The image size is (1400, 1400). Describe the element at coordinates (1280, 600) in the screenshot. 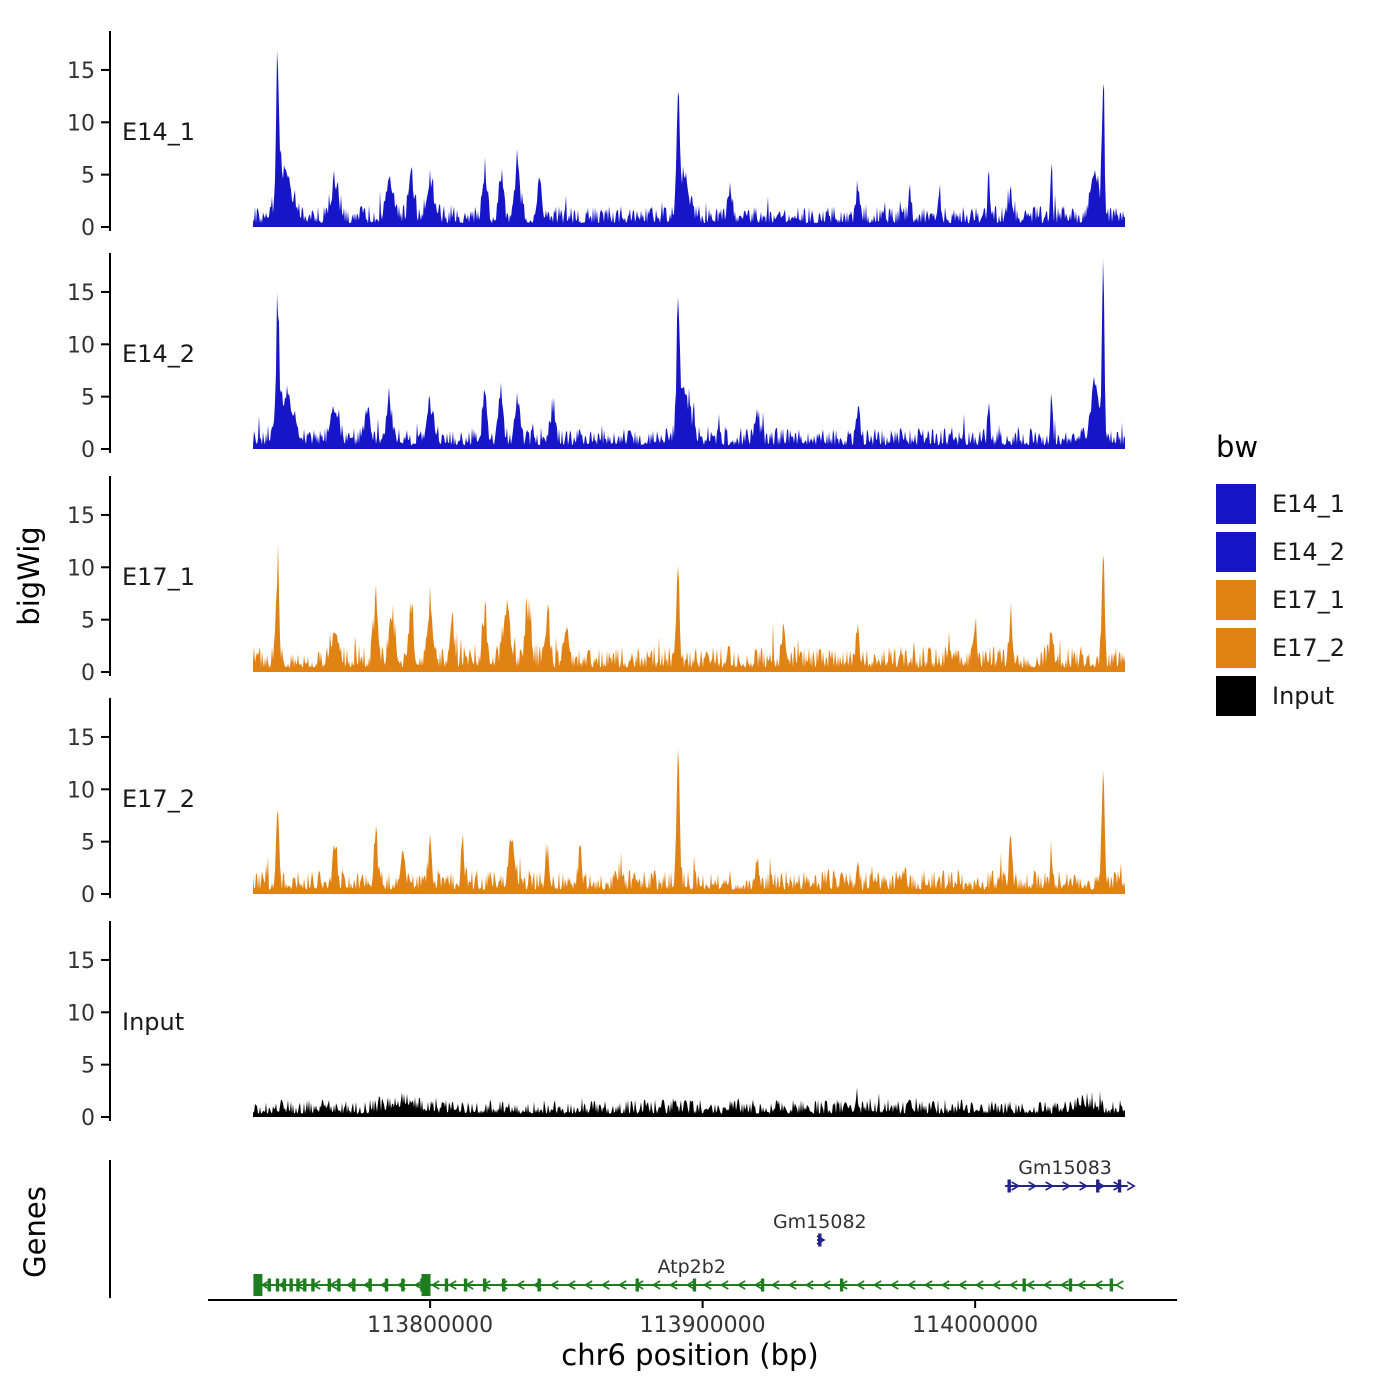

I see `legend-item-E17_1: E17_1` at that location.